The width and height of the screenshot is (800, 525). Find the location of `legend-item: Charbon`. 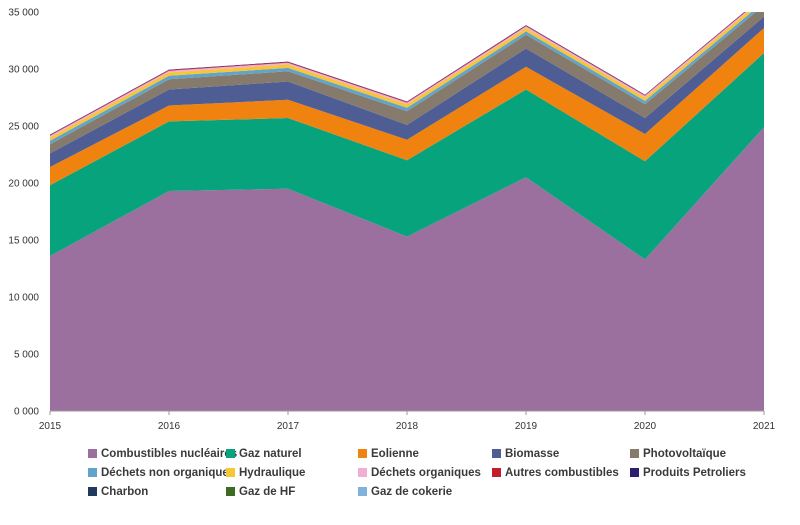

legend-item: Charbon is located at coordinates (157, 491).